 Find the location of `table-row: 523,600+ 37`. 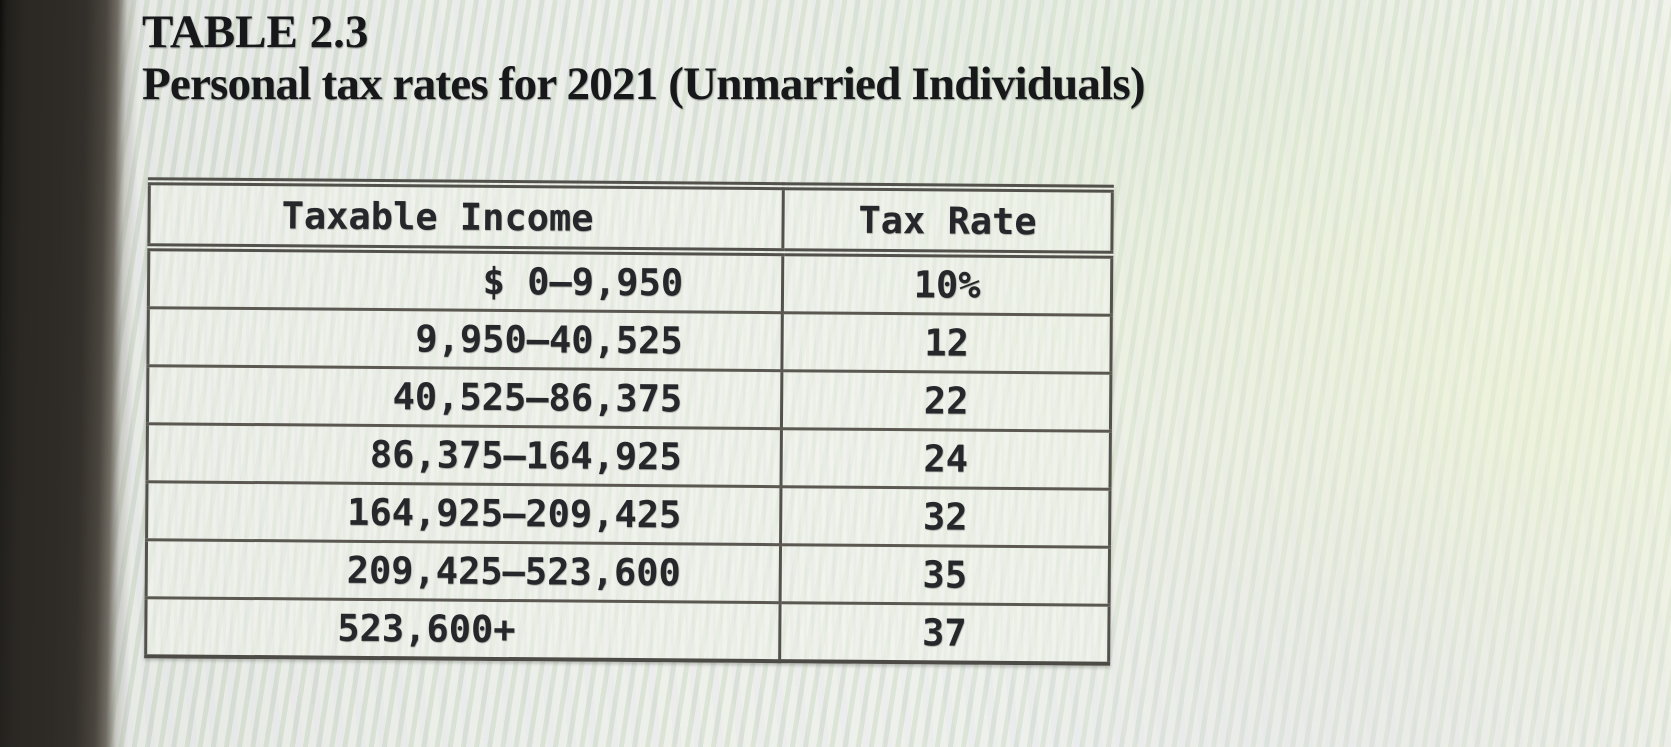

table-row: 523,600+ 37 is located at coordinates (627, 630).